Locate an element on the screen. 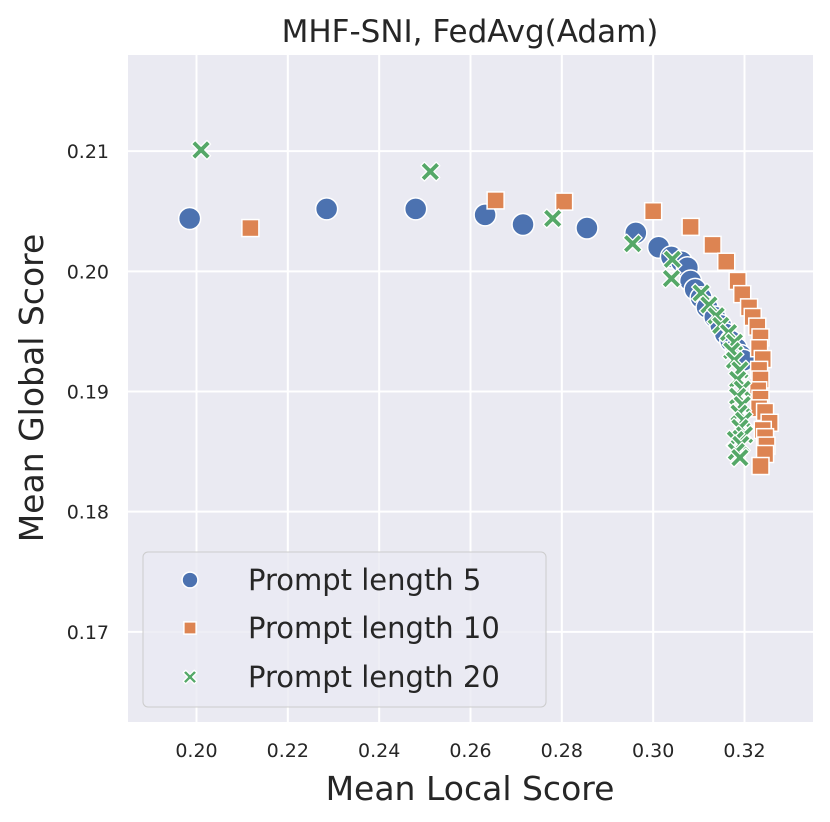 Image resolution: width=830 pixels, height=822 pixels. legend-box is located at coordinates (344, 629).